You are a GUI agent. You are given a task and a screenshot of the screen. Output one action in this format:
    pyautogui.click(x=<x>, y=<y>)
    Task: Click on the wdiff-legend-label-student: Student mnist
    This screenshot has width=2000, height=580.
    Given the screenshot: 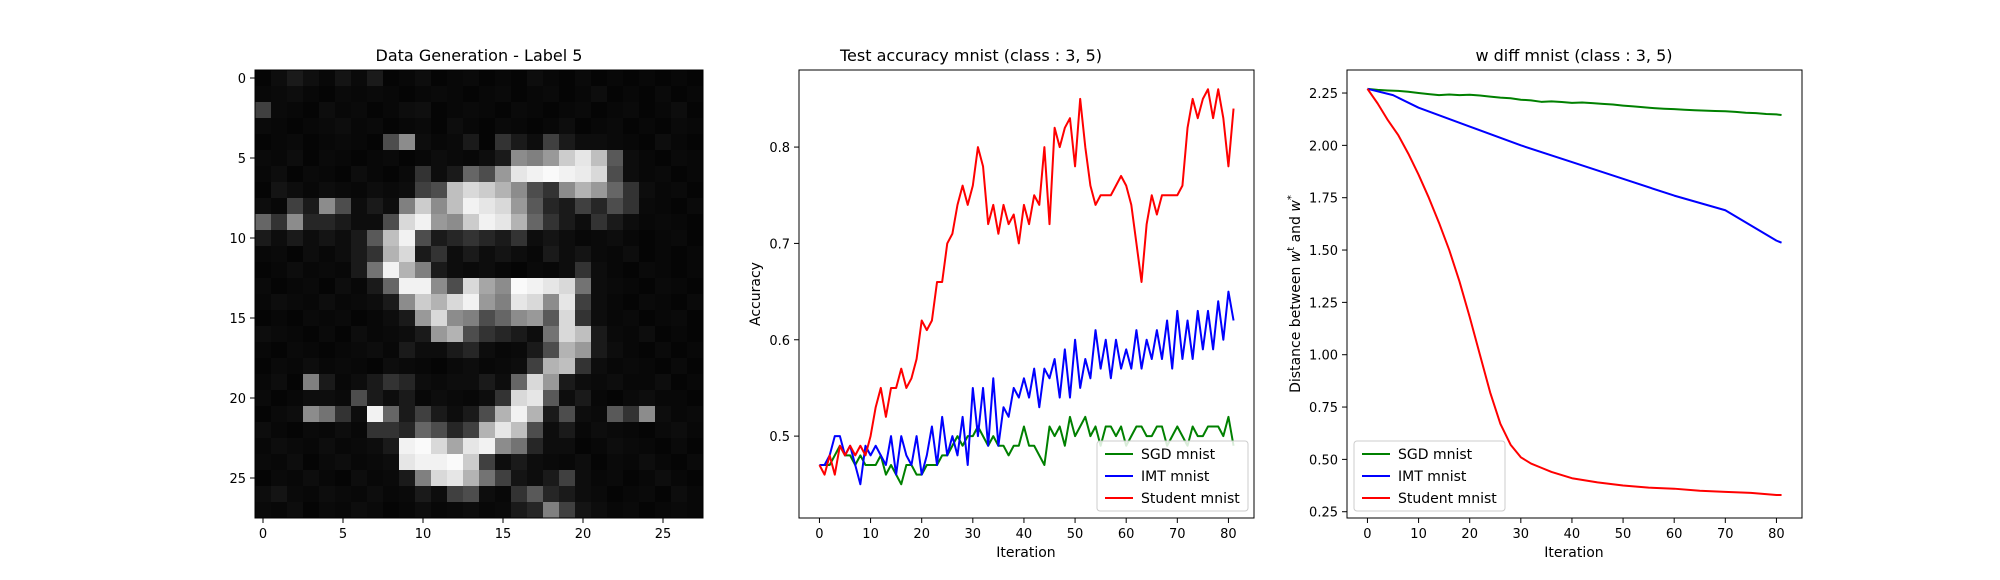 What is the action you would take?
    pyautogui.click(x=1447, y=499)
    